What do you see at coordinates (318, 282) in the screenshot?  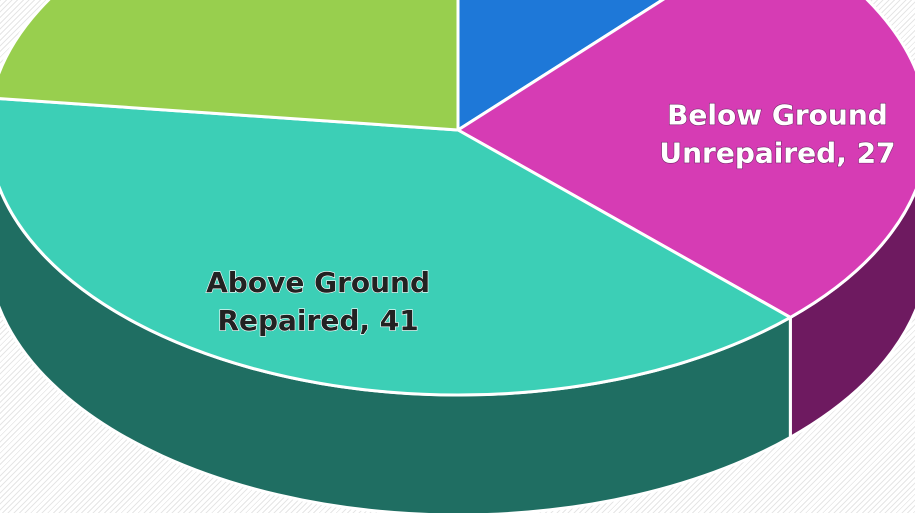 I see `slice-label-line: Above Ground` at bounding box center [318, 282].